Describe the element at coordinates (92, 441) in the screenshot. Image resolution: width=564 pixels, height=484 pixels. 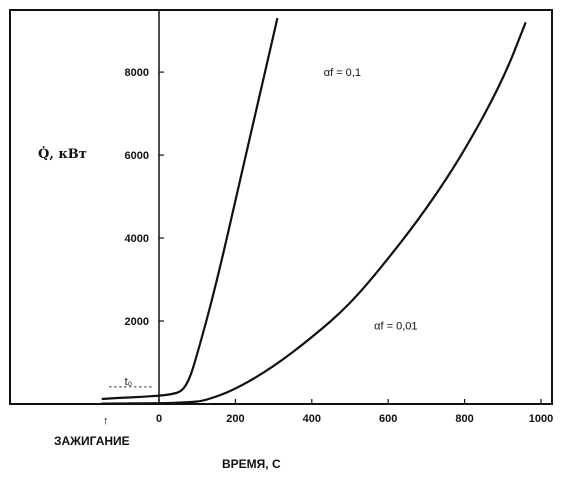
I see `ignition-label: ЗАЖИГАНИЕ` at that location.